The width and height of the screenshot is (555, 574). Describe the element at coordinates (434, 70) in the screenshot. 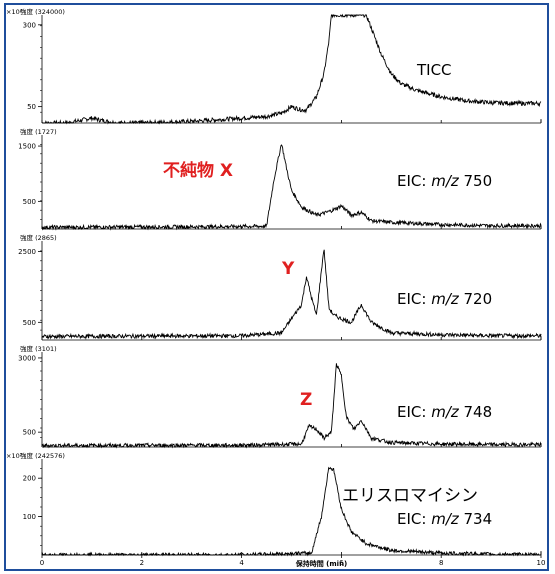

I see `trace-annotation: TICC` at that location.